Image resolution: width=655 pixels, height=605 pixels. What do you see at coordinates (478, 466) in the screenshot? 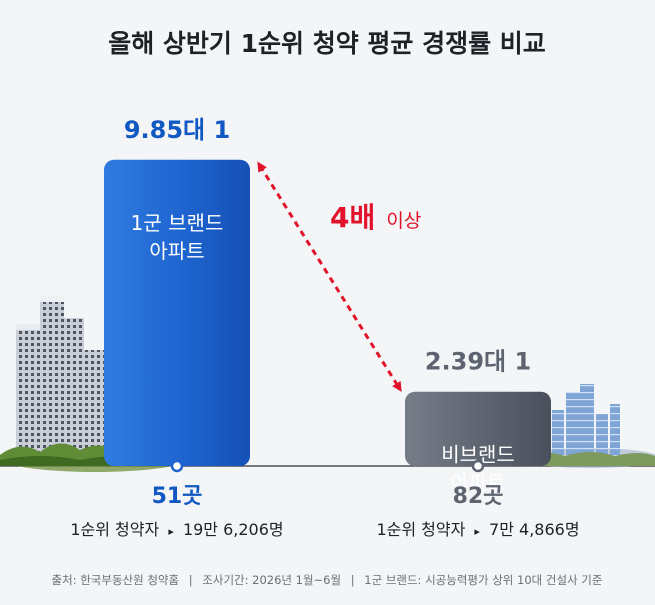
I see `axis-marker-nonbrand` at bounding box center [478, 466].